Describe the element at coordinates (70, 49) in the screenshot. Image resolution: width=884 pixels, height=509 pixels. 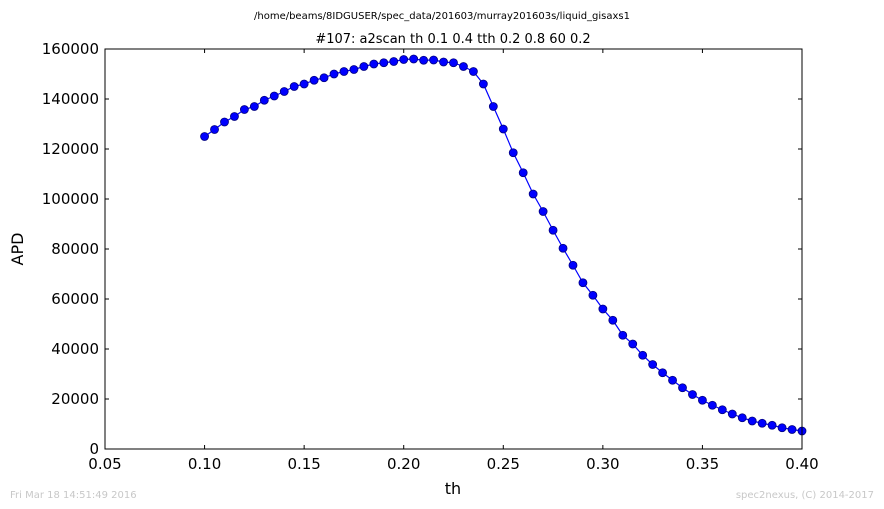
I see `y-tick-label: 160000` at that location.